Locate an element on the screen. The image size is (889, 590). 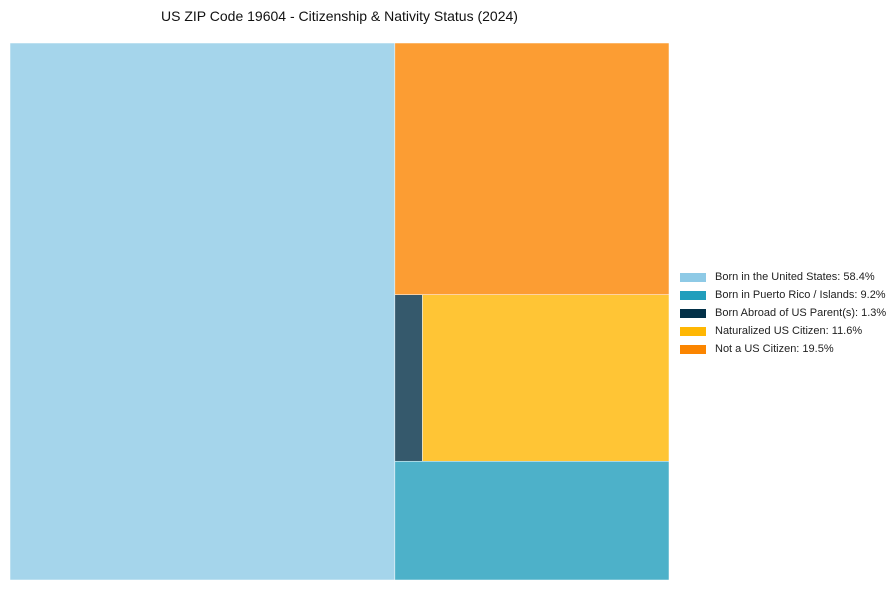
legend-item-born-in-puerto-rico-islands: Born in Puerto Rico / Islands: 9.2% is located at coordinates (783, 295).